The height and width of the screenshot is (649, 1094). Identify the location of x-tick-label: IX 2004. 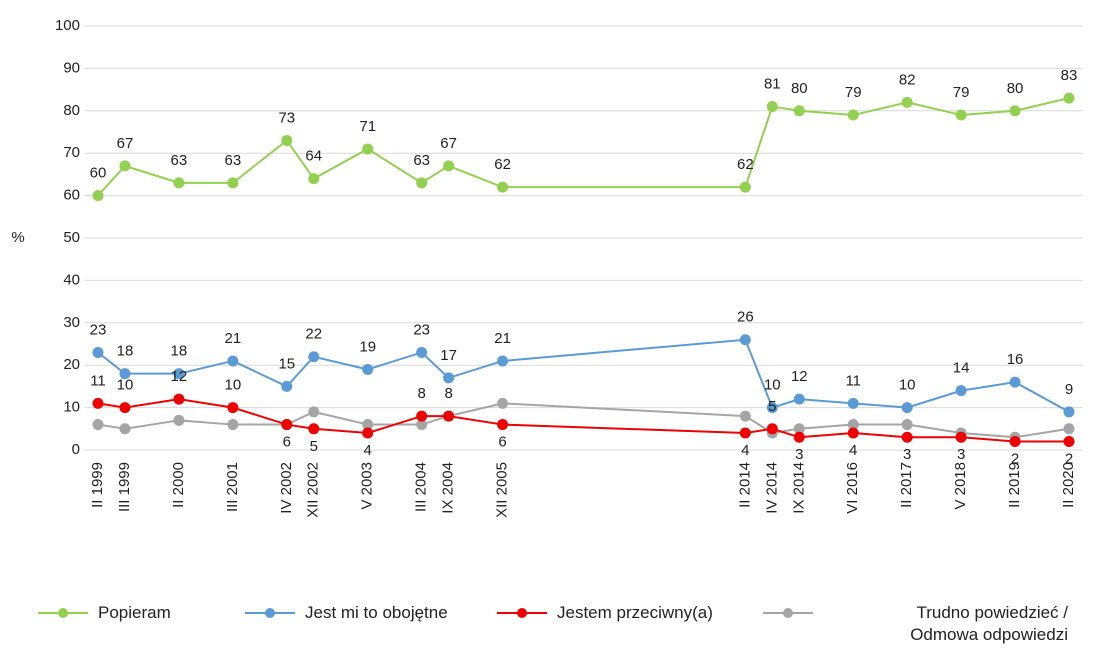
(448, 488).